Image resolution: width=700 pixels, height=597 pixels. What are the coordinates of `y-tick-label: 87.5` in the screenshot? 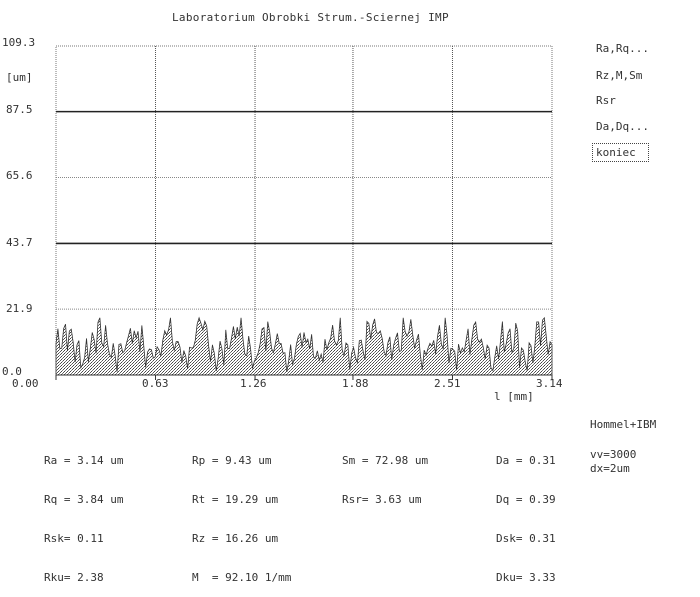 It's located at (19, 109).